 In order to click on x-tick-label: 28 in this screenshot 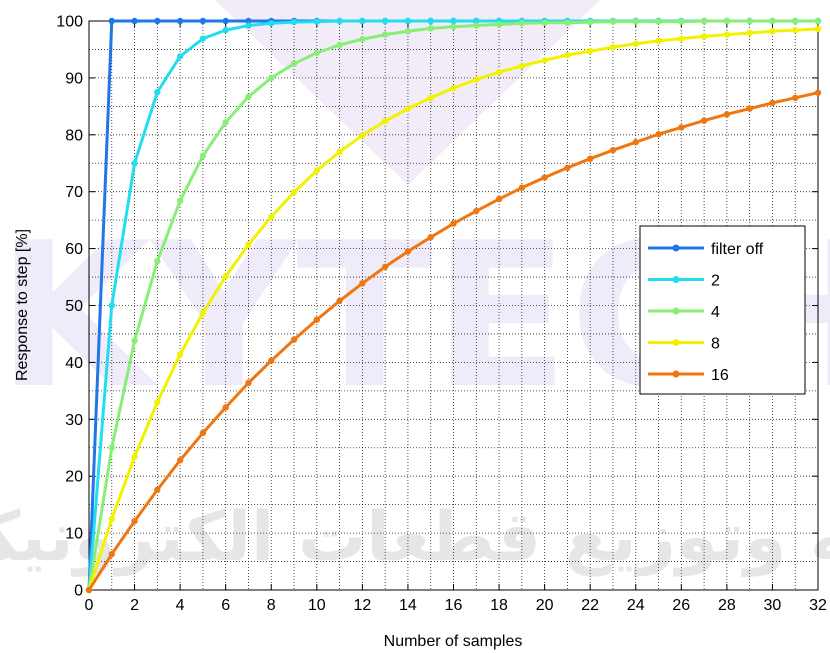, I will do `click(727, 605)`.